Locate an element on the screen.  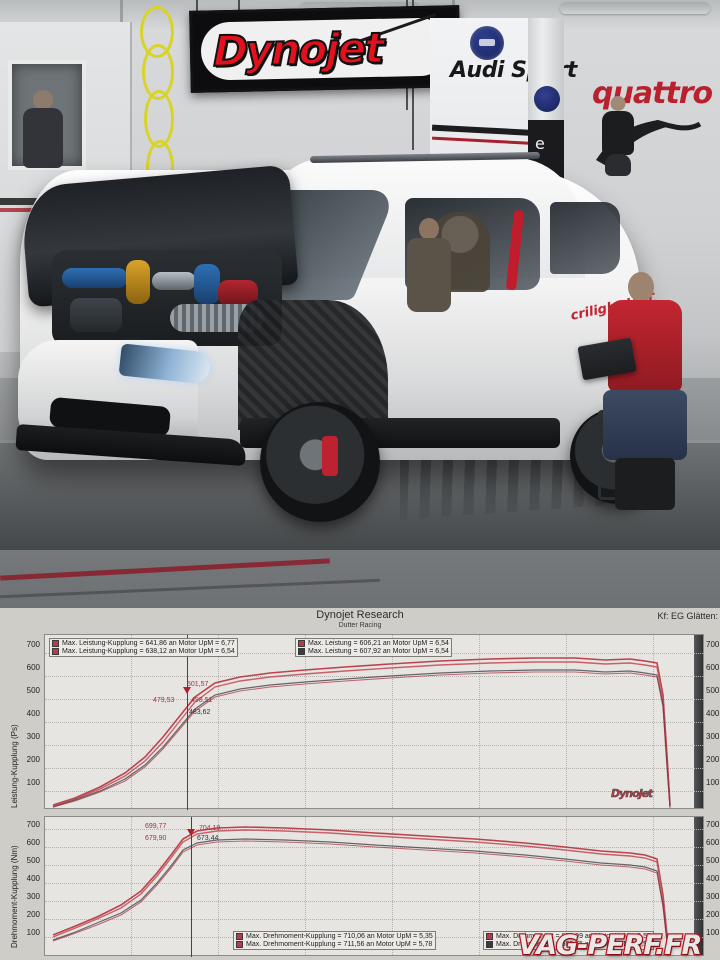
power-ytick-300: 300 is located at coordinates (33, 736).